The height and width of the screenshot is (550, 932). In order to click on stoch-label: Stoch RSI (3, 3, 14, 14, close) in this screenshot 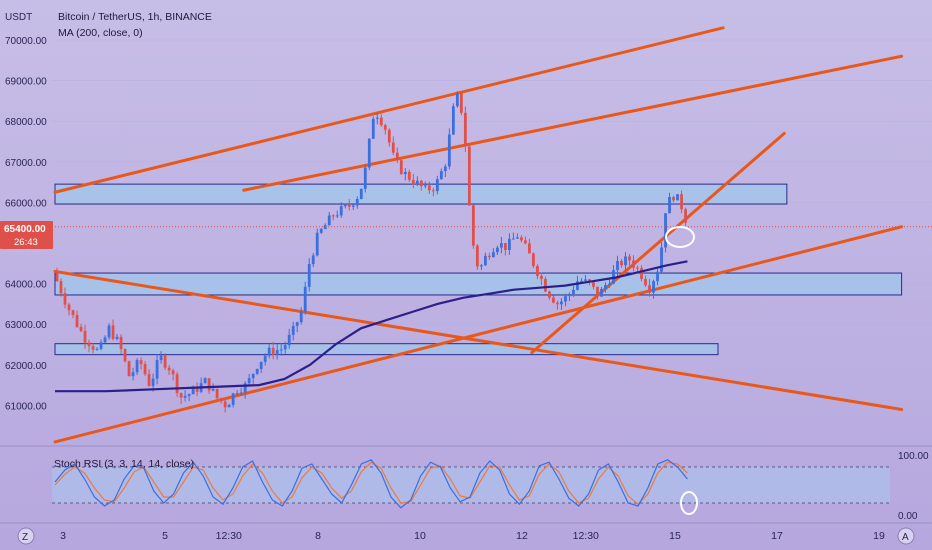, I will do `click(124, 464)`.